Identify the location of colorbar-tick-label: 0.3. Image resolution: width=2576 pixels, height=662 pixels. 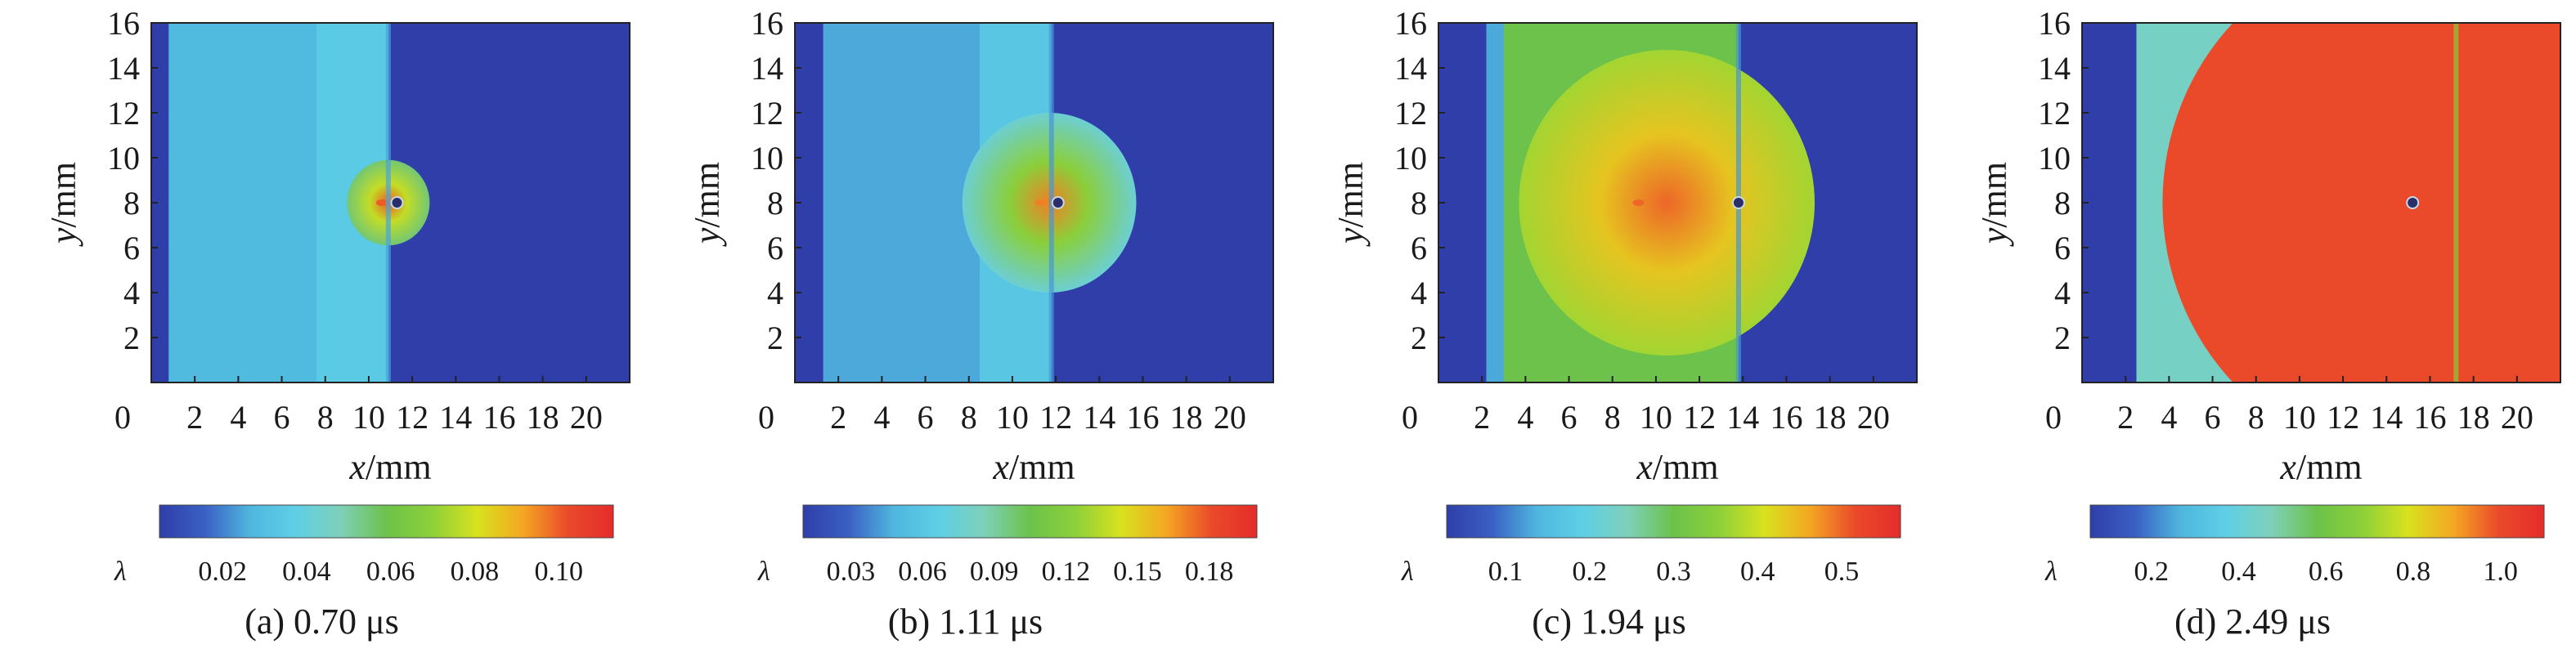
(1673, 572).